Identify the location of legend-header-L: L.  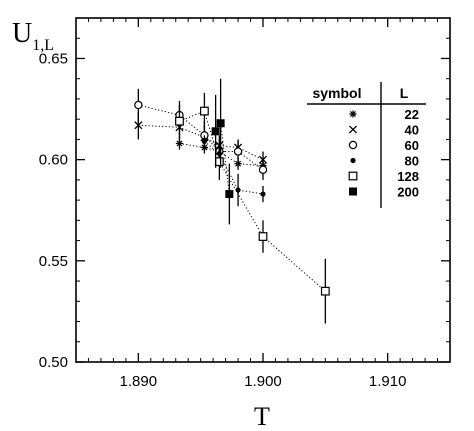
(404, 93).